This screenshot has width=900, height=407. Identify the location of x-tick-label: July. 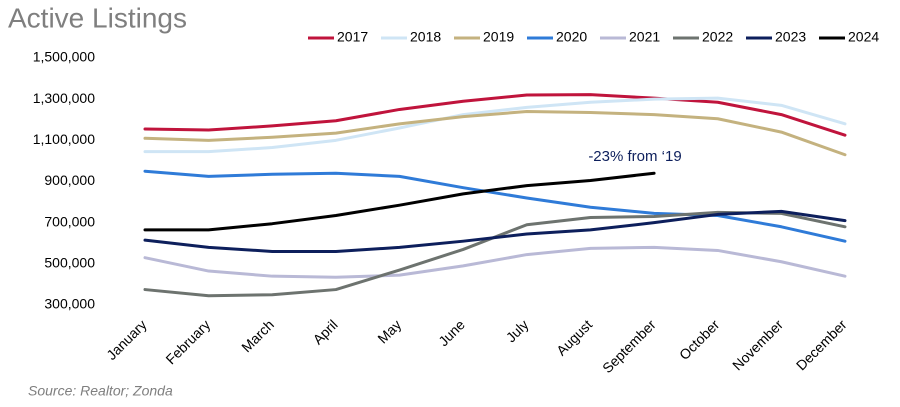
(517, 330).